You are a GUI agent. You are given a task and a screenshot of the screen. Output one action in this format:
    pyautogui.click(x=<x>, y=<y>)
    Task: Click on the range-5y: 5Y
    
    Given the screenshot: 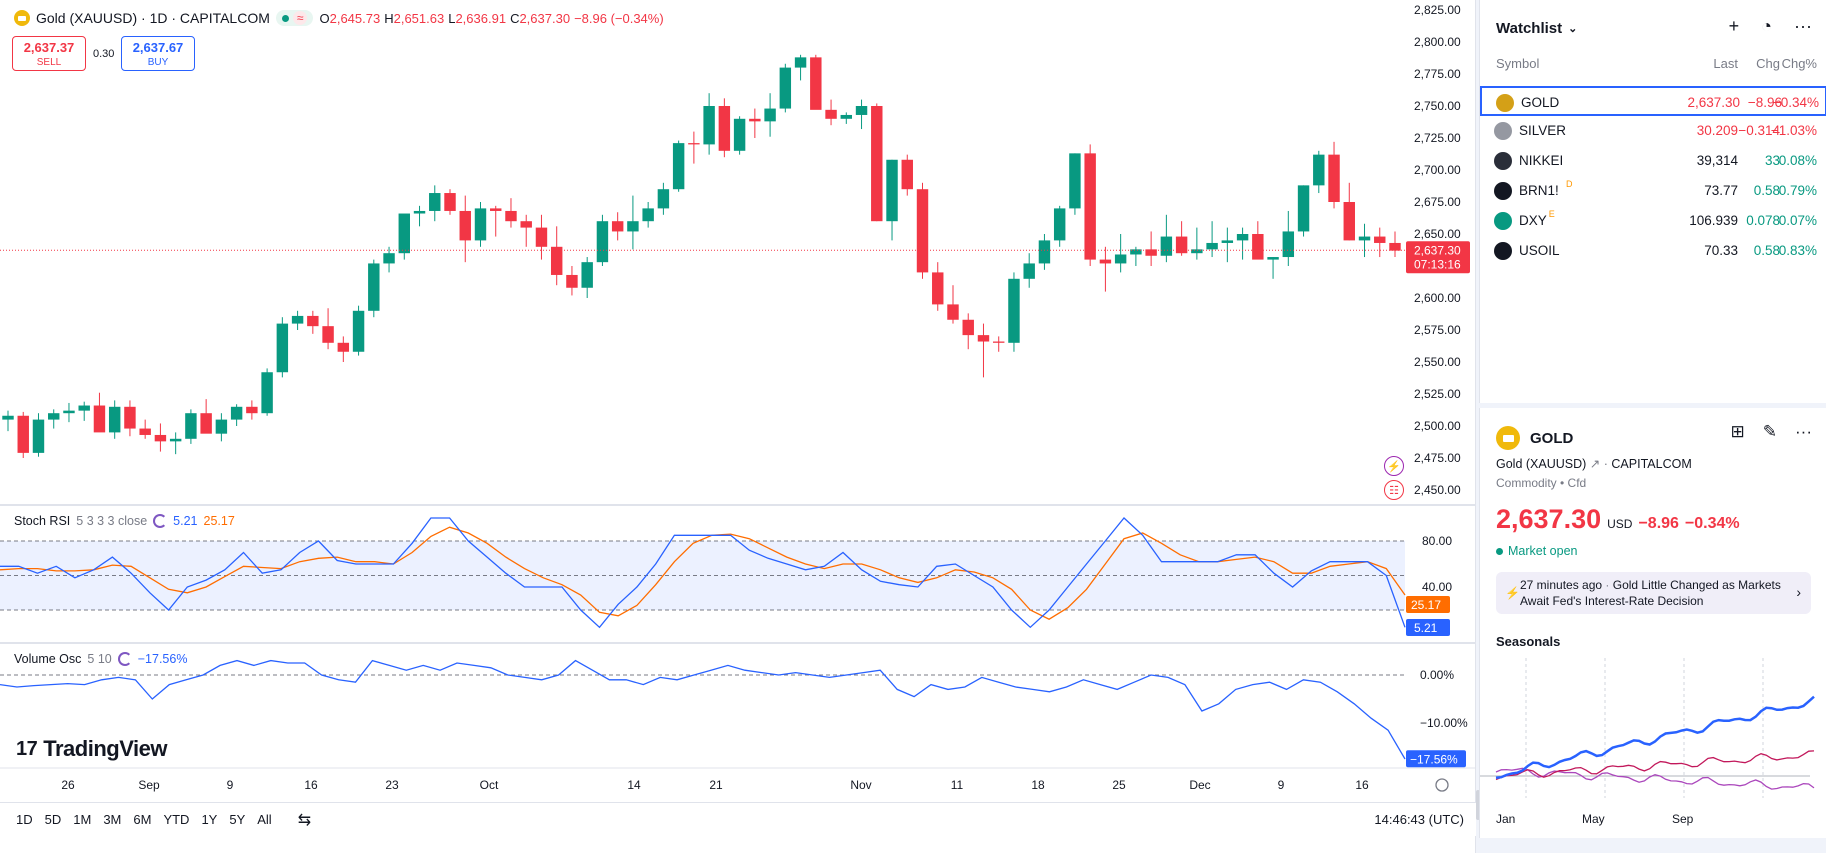 What is the action you would take?
    pyautogui.click(x=237, y=819)
    